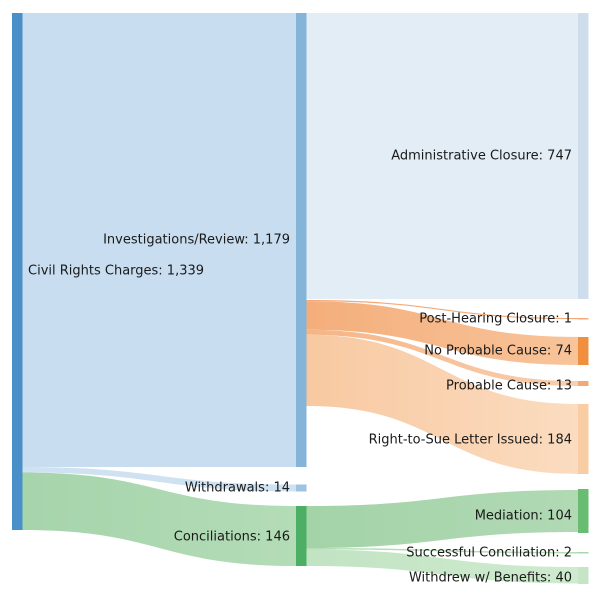 The width and height of the screenshot is (600, 600). Describe the element at coordinates (442, 404) in the screenshot. I see `sankey-link-investigations-right_to_sue` at that location.